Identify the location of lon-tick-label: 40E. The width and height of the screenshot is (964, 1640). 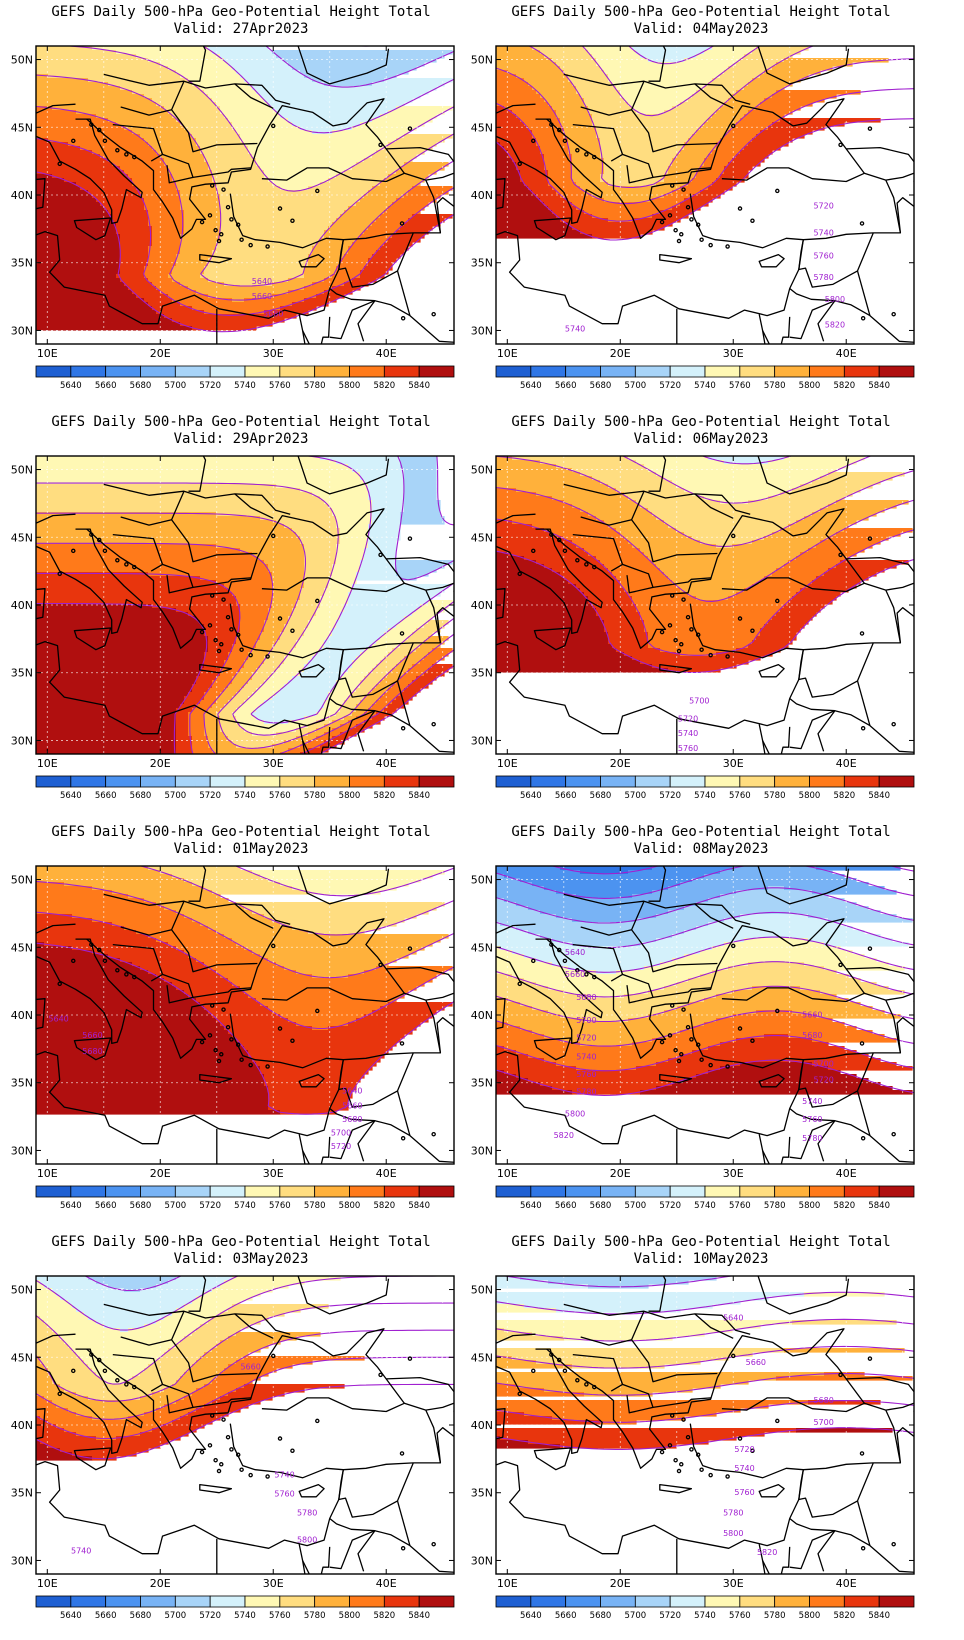
(386, 353).